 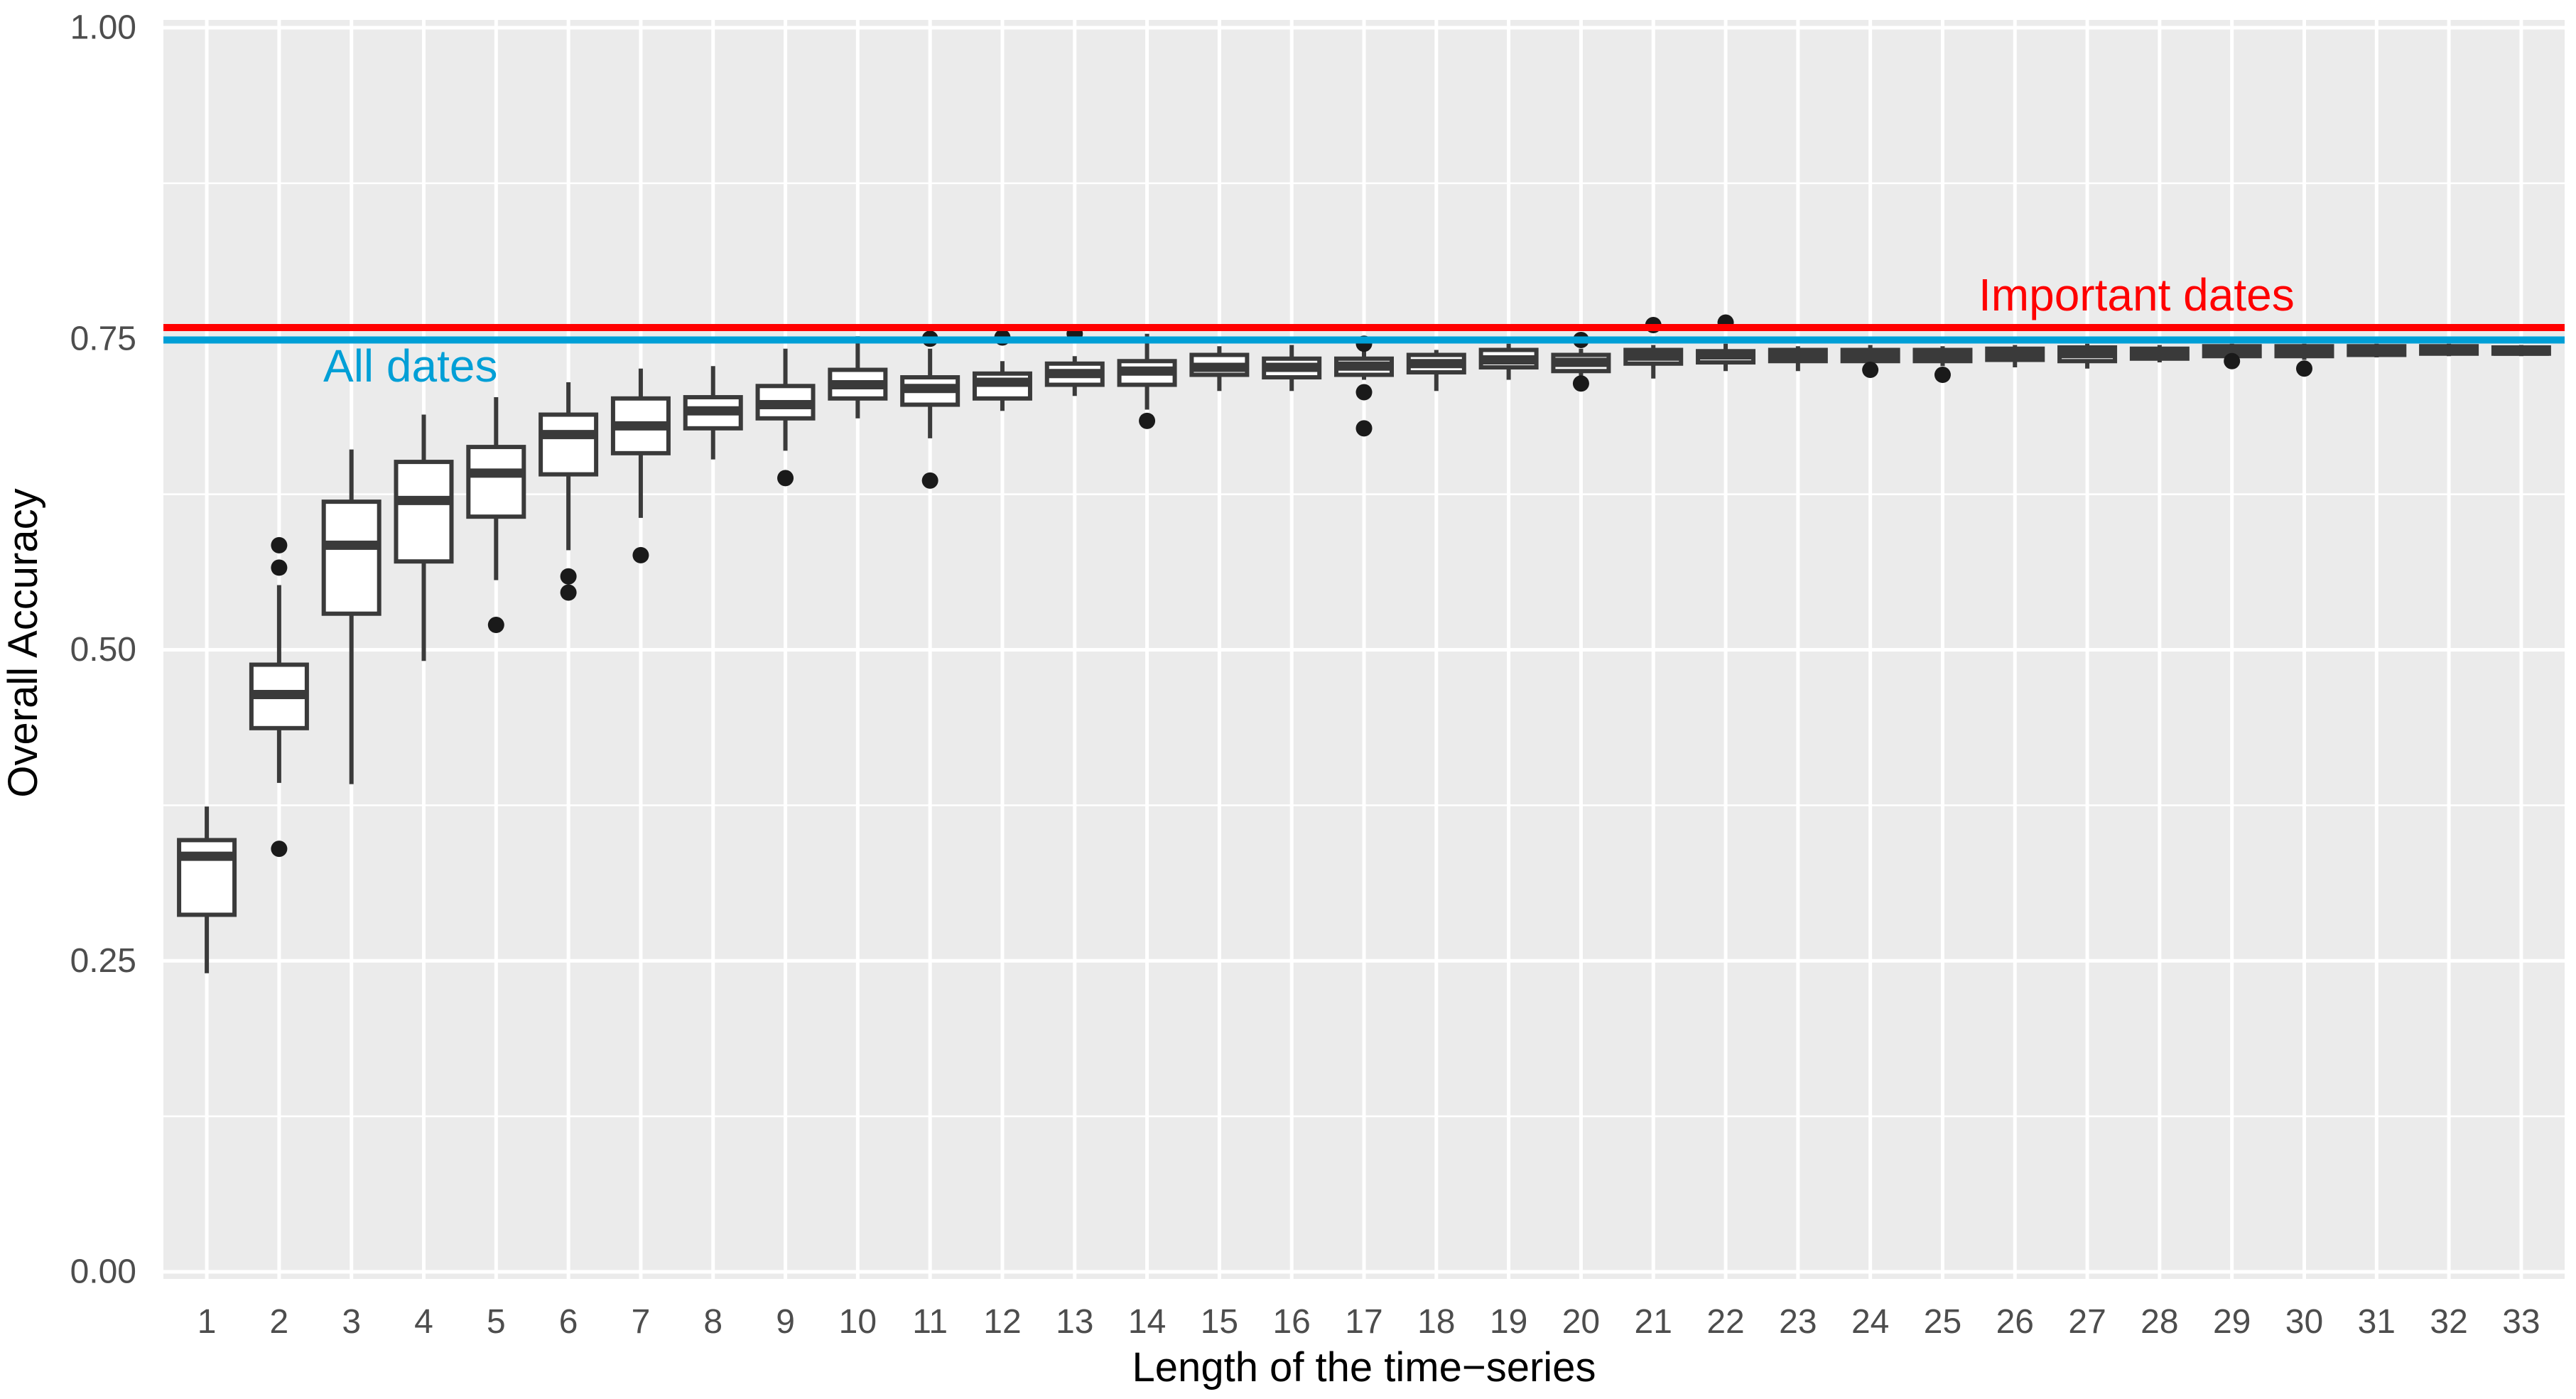 What do you see at coordinates (713, 1322) in the screenshot?
I see `x-tick-label: 8` at bounding box center [713, 1322].